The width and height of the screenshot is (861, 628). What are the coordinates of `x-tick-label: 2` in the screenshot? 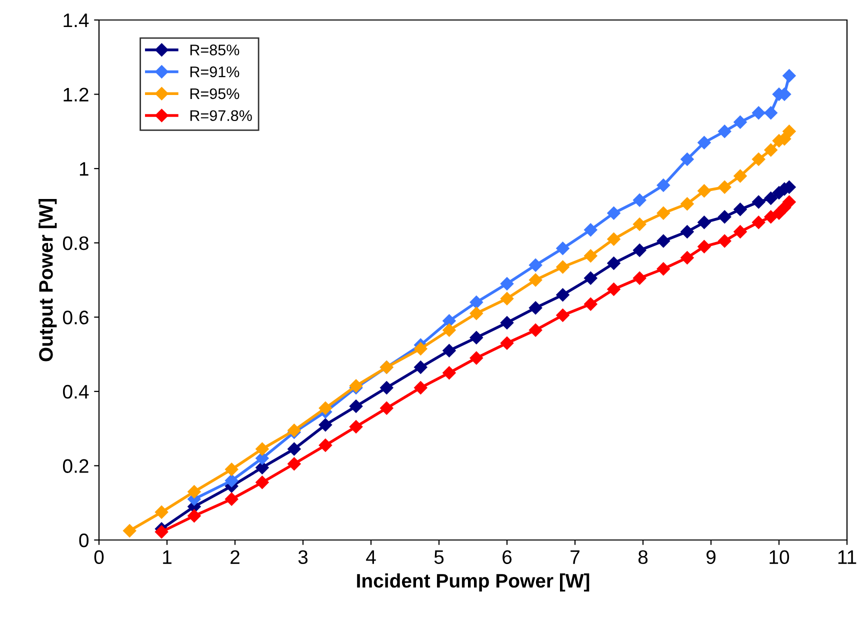 It's located at (235, 557).